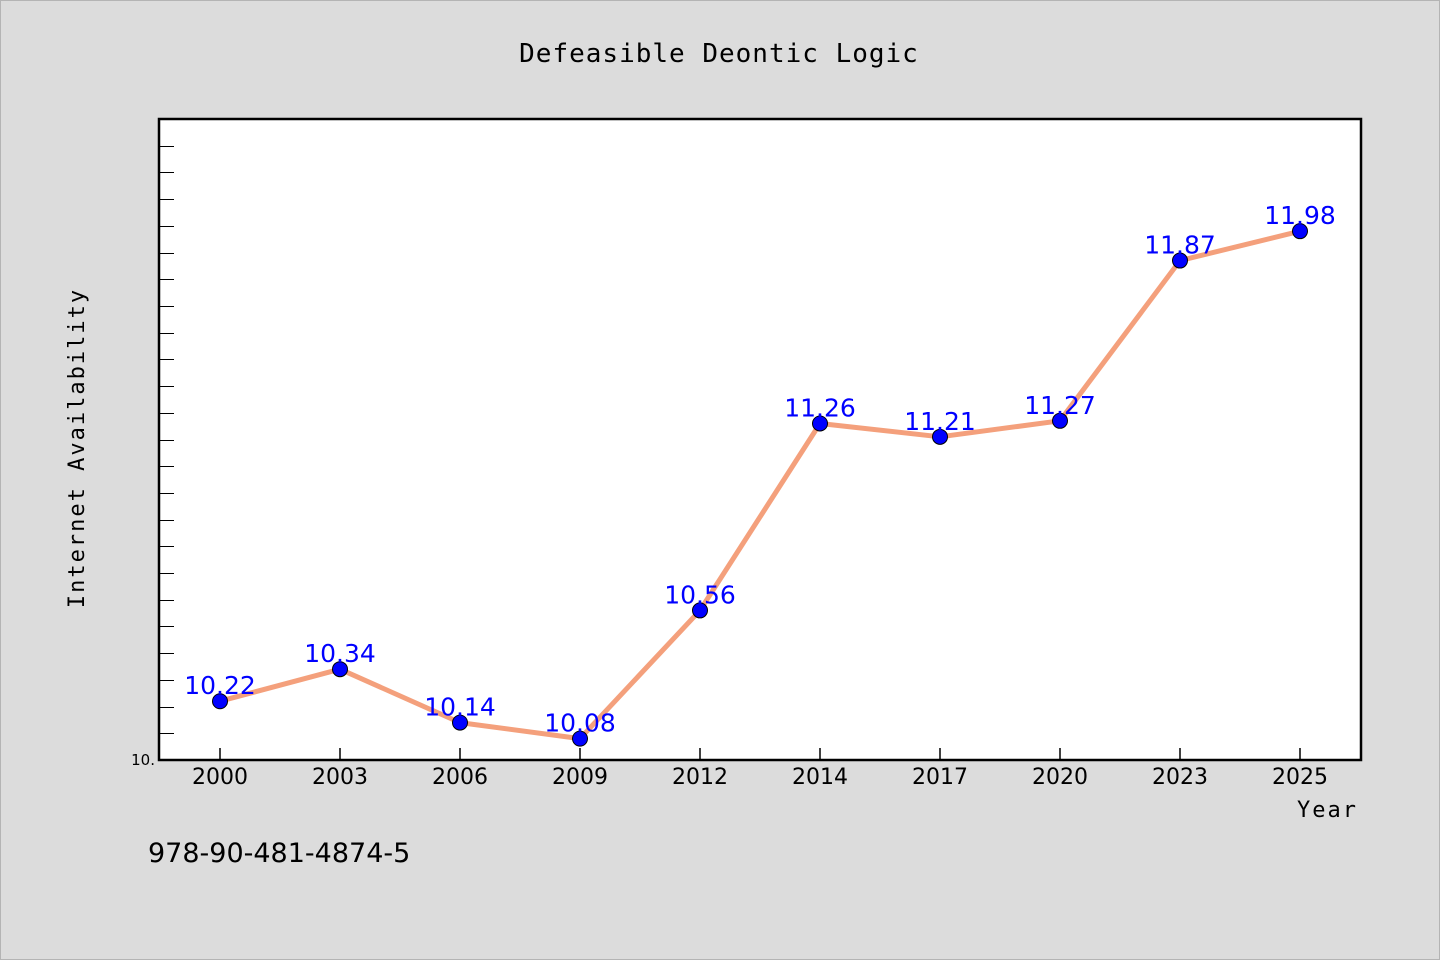 This screenshot has height=960, width=1440. Describe the element at coordinates (940, 421) in the screenshot. I see `data-label: 11.21` at that location.